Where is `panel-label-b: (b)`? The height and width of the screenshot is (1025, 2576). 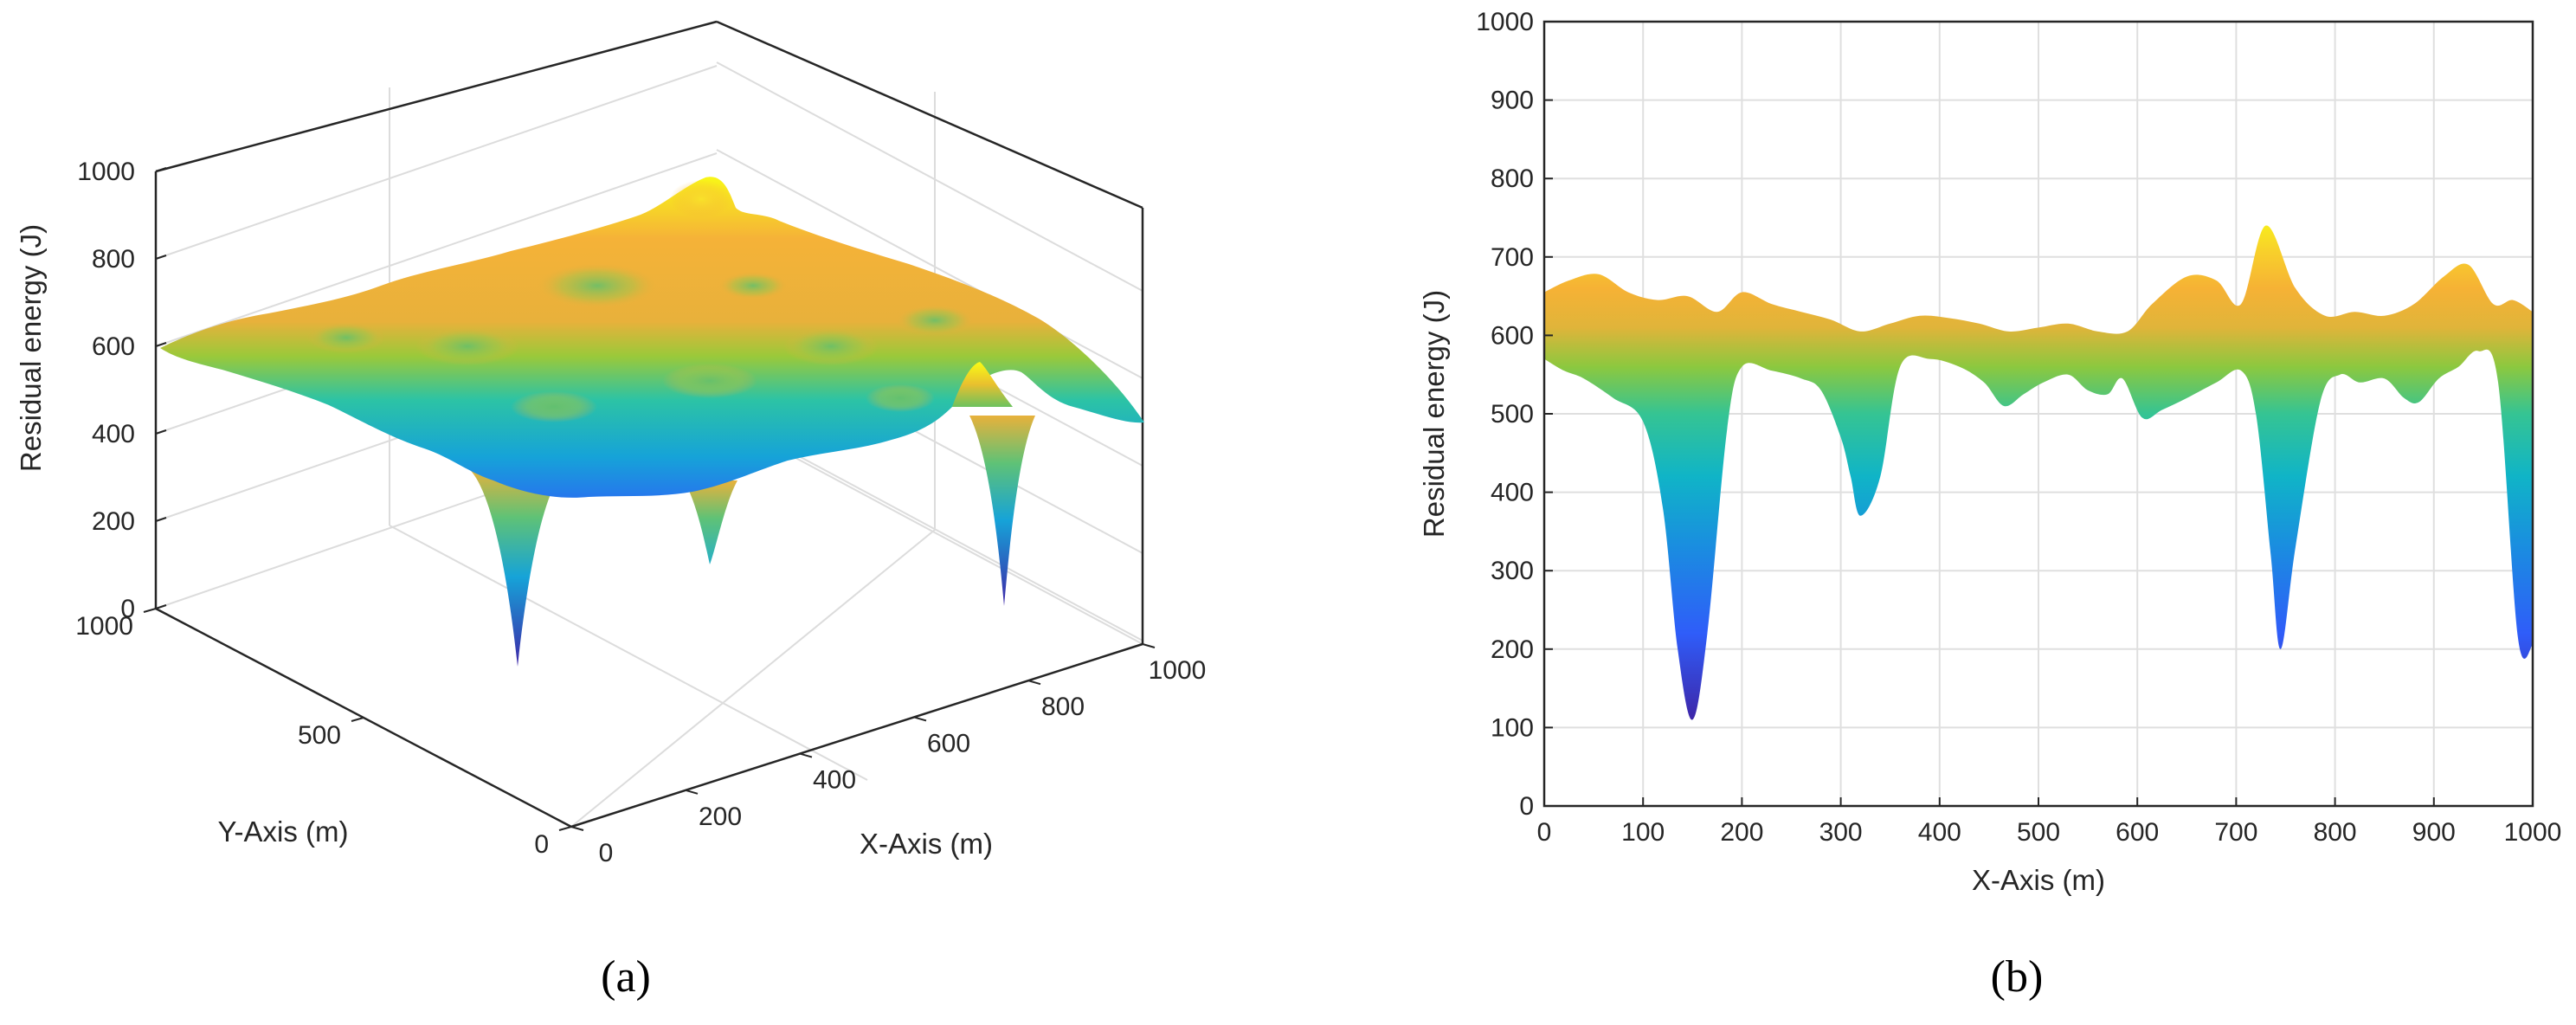 panel-label-b: (b) is located at coordinates (2018, 977).